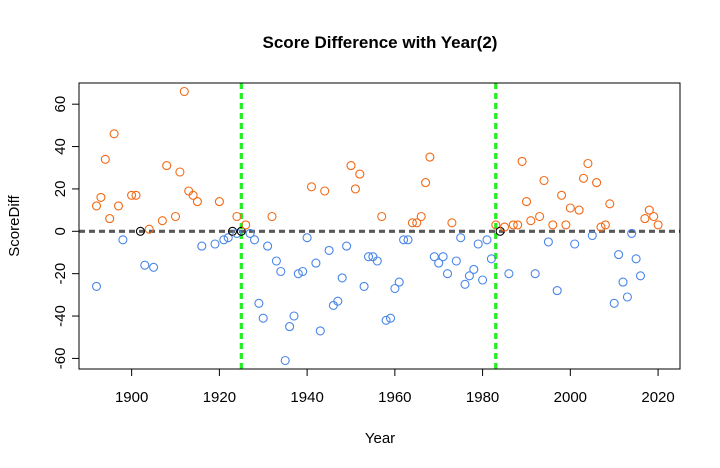 The width and height of the screenshot is (720, 468). What do you see at coordinates (394, 397) in the screenshot?
I see `x-tick-label-1960: 1960` at bounding box center [394, 397].